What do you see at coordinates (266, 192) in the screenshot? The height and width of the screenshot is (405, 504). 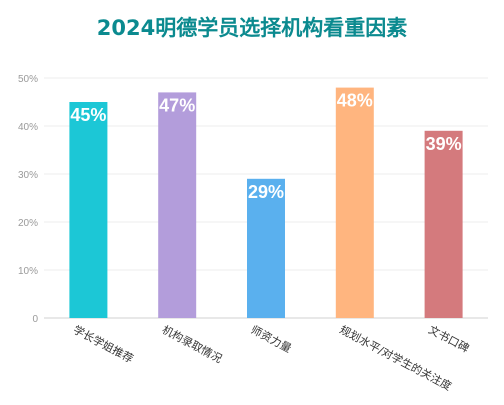 I see `data-label: 29%` at bounding box center [266, 192].